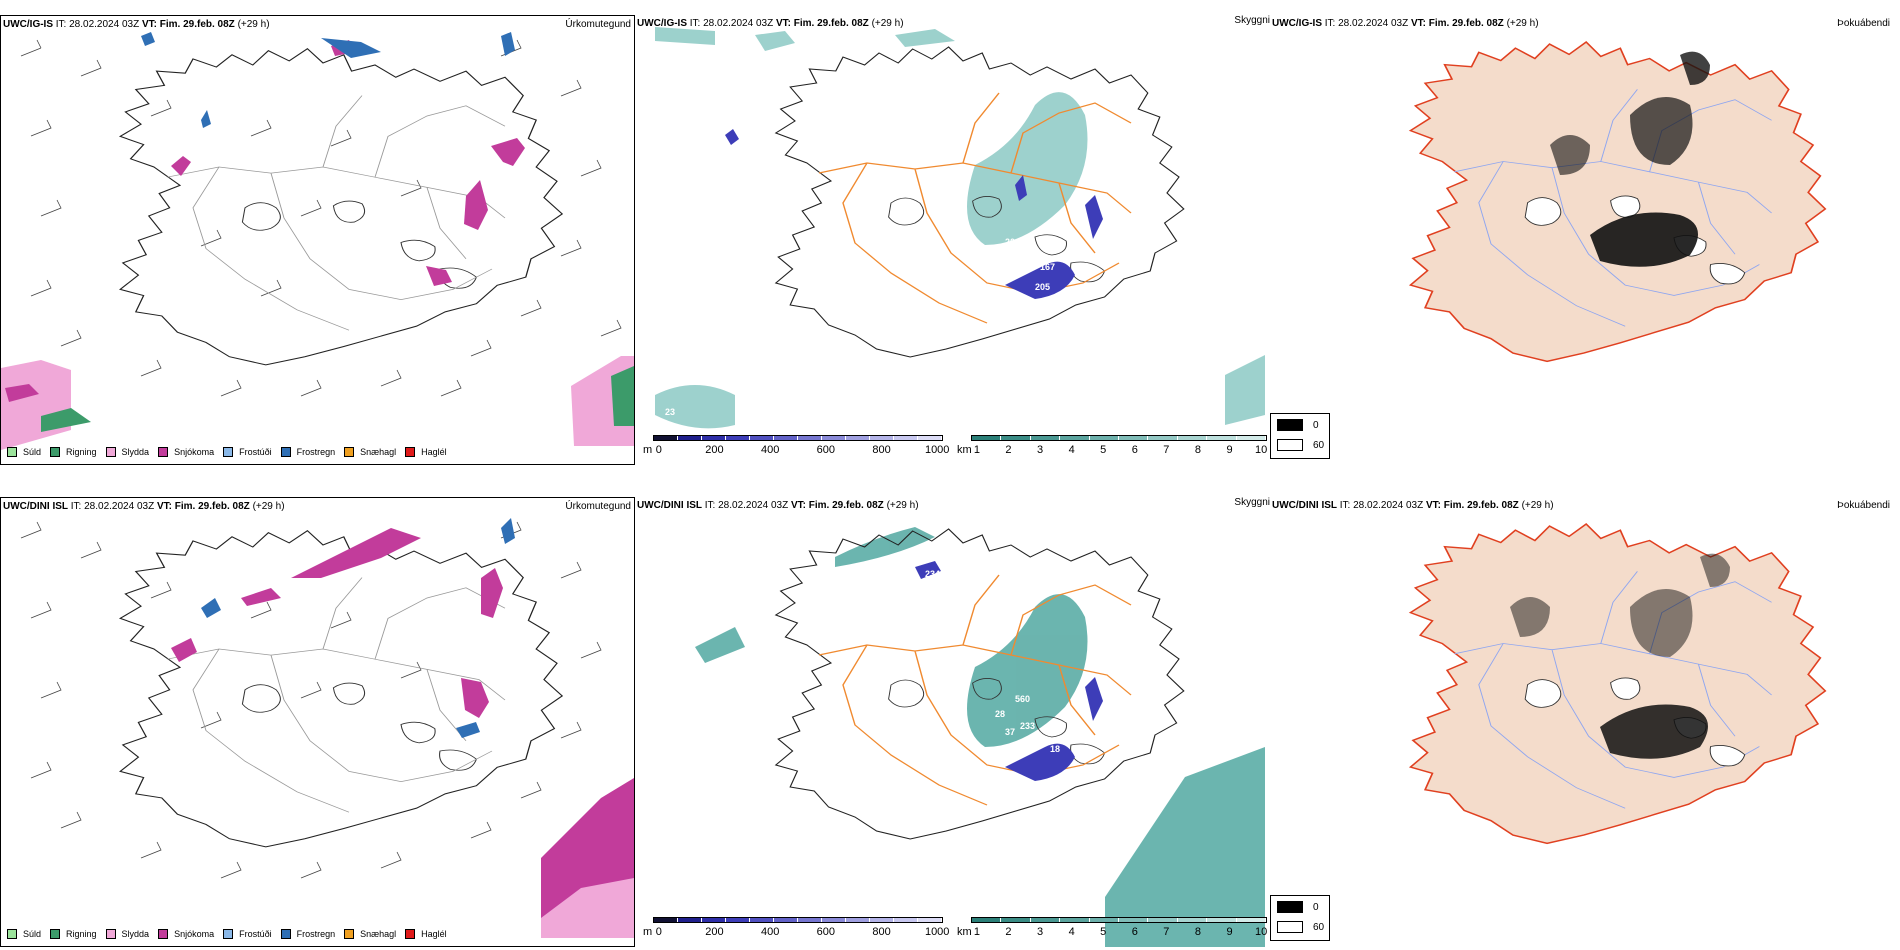 The image size is (1900, 950). What do you see at coordinates (1119, 448) in the screenshot?
I see `colorbar-ticks: 1 2 3 4 5 6 7 8 9 10` at bounding box center [1119, 448].